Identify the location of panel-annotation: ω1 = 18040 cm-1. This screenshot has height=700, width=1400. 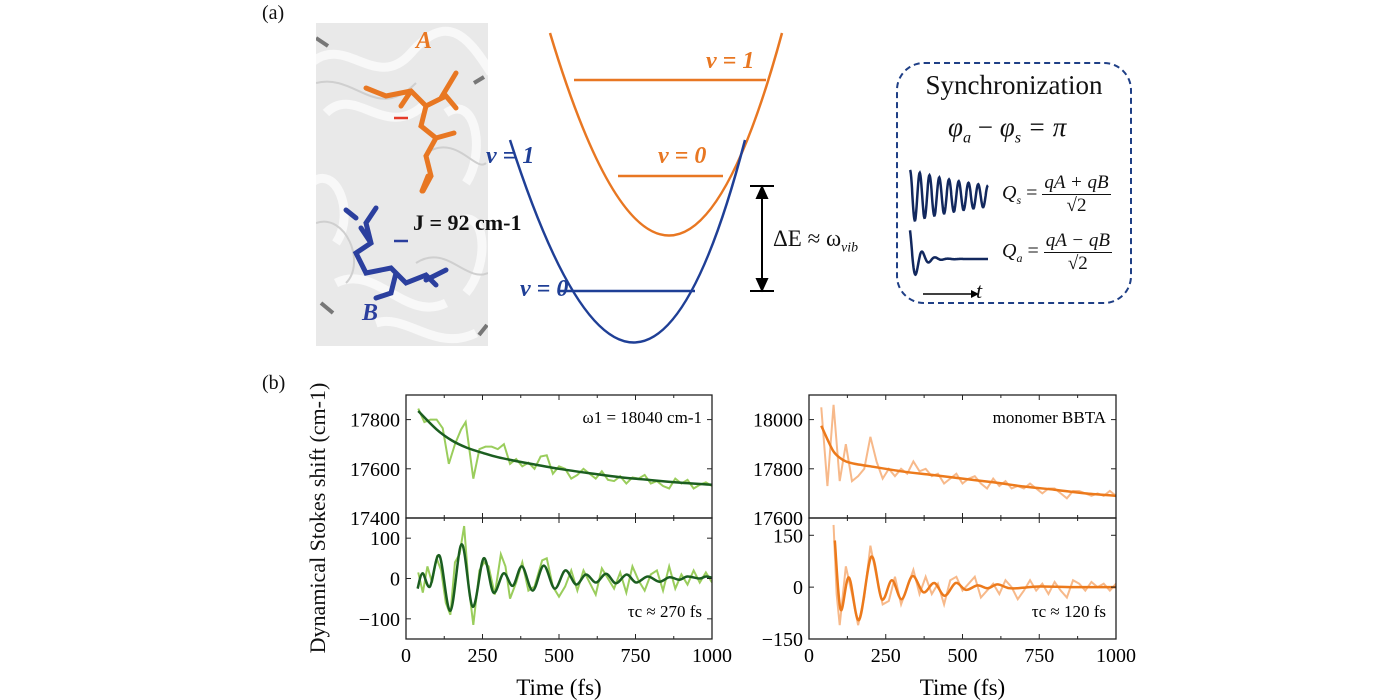
(642, 417).